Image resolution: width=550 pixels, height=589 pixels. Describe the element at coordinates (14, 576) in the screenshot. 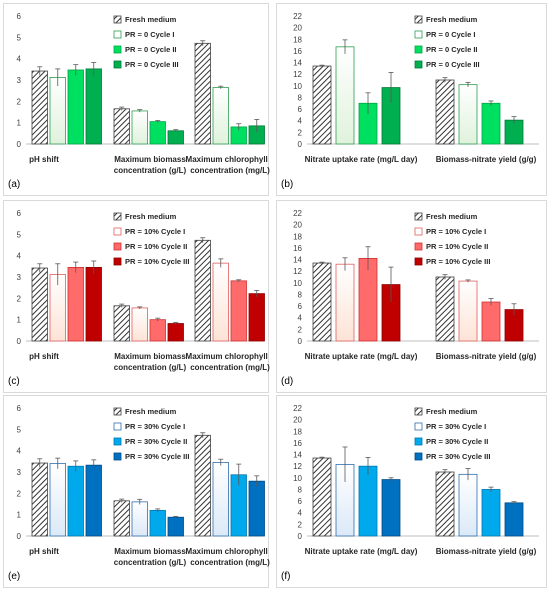

I see `panel-label-e: (e)` at that location.